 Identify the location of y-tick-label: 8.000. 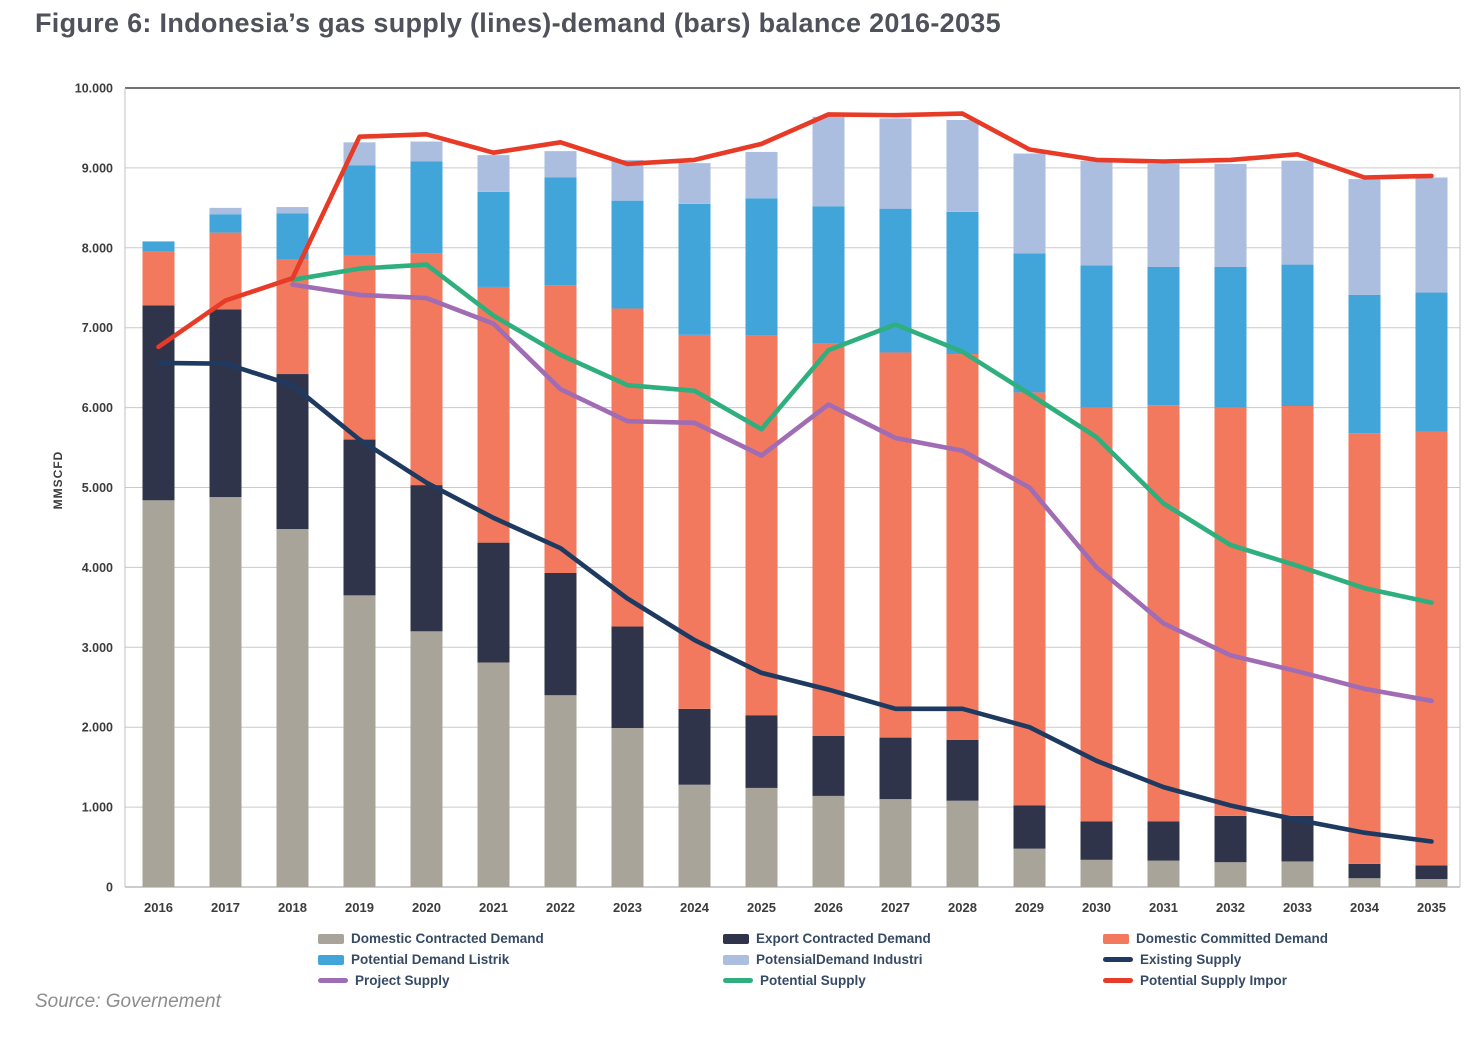
(97, 248).